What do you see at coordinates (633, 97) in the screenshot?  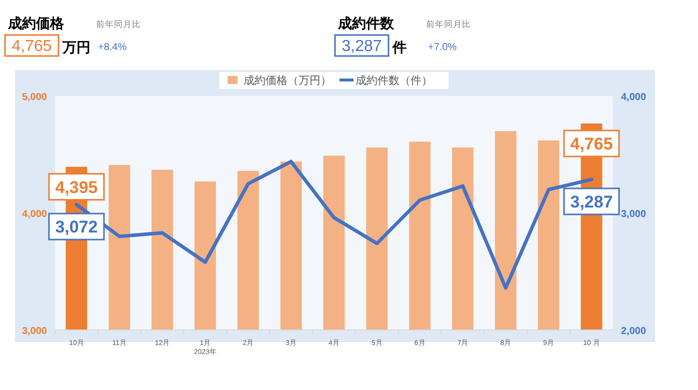 I see `y2-tick-label: 4,000` at bounding box center [633, 97].